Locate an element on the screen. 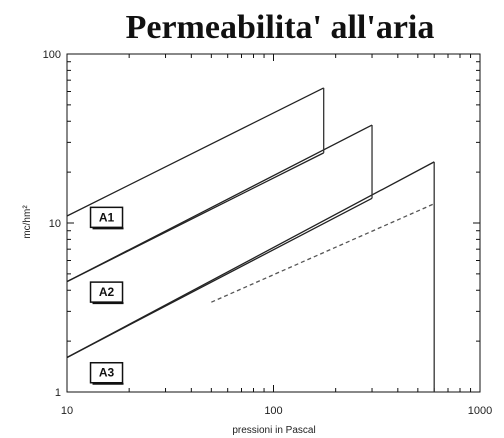 The height and width of the screenshot is (438, 504). class-label-text: A3 is located at coordinates (107, 373).